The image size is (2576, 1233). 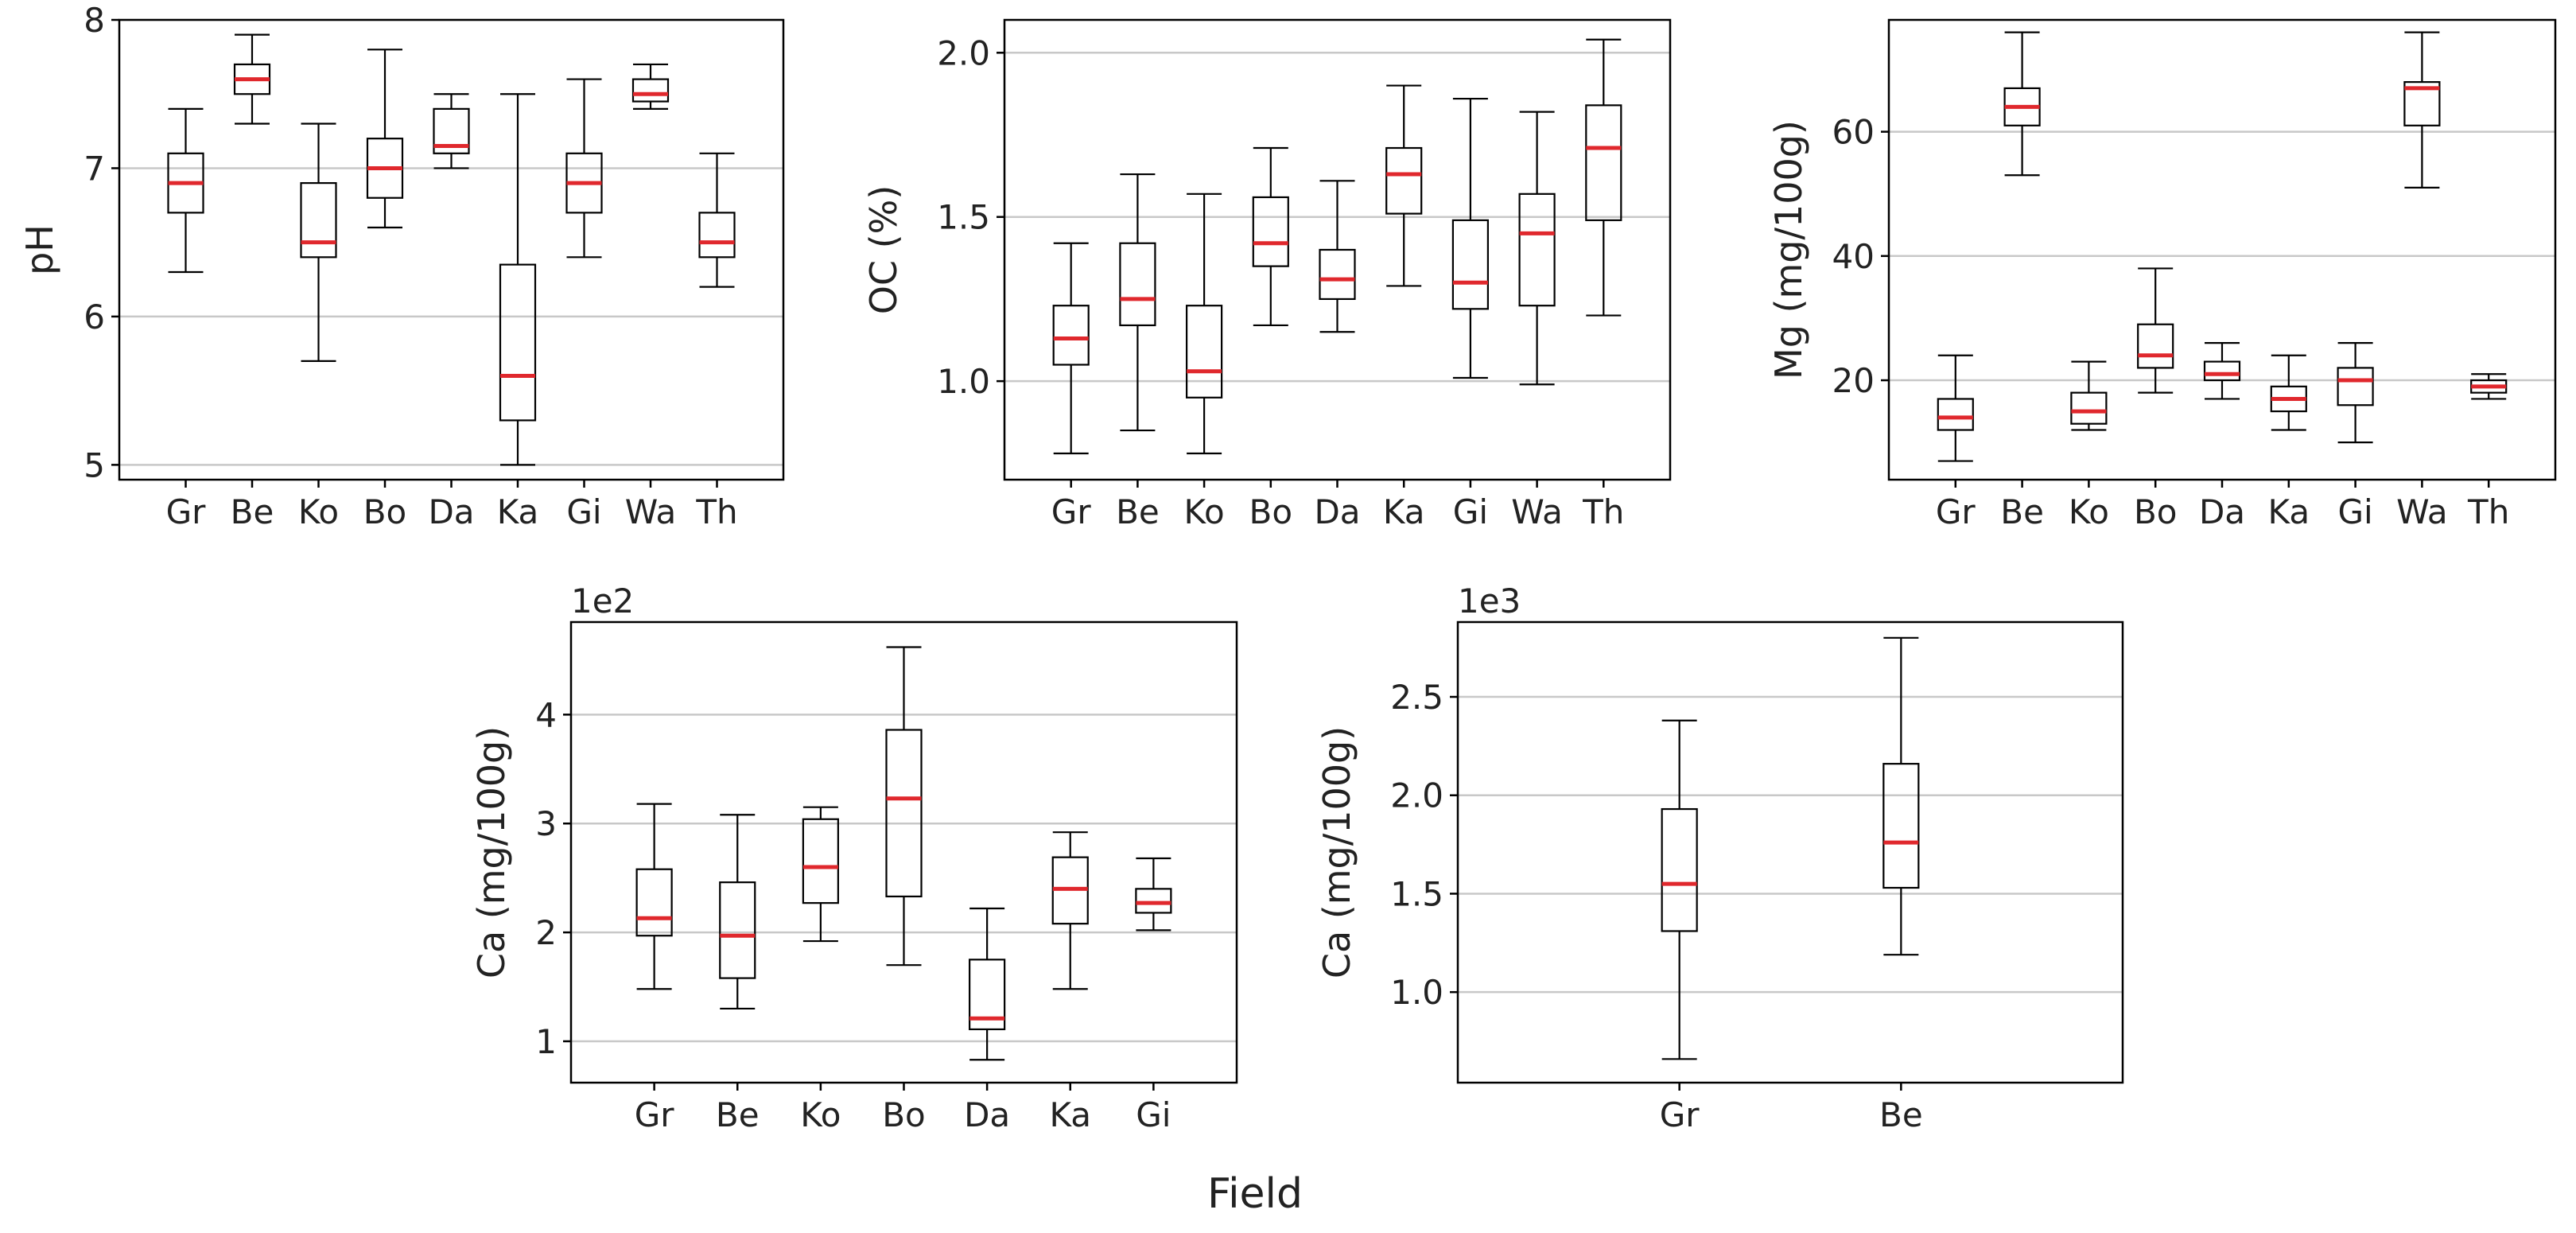 What do you see at coordinates (1853, 381) in the screenshot?
I see `y-tick-label: 20` at bounding box center [1853, 381].